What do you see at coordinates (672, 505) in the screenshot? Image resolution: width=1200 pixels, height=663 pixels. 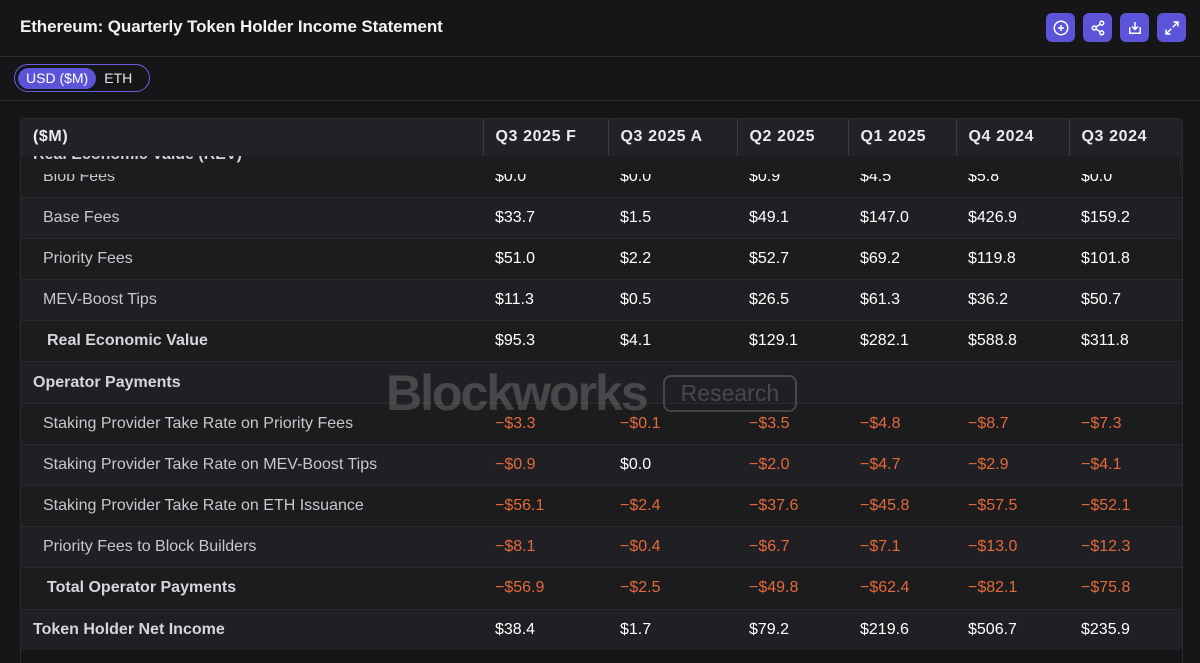 I see `value-cell: −$2.4` at bounding box center [672, 505].